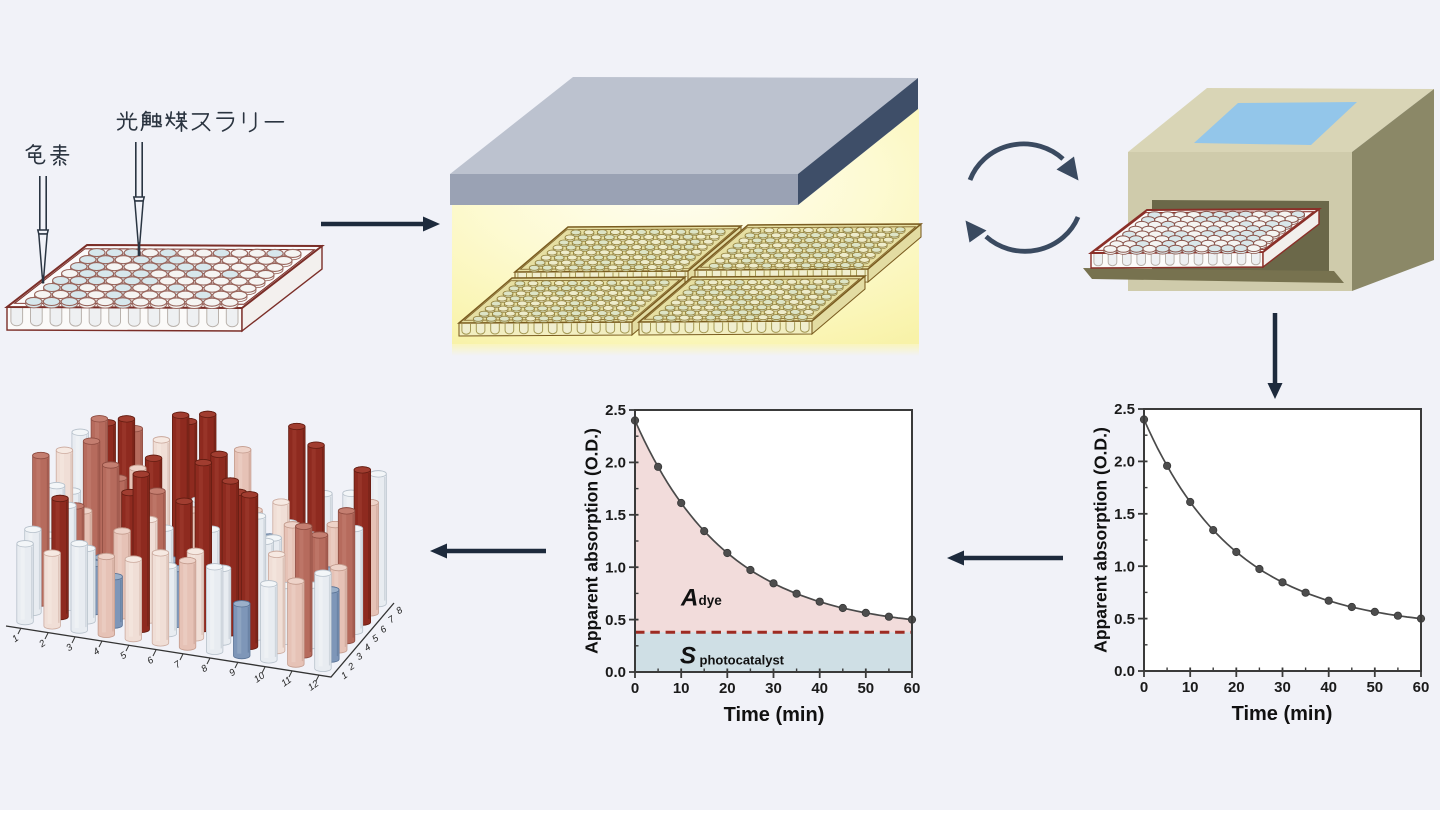 This screenshot has width=1440, height=815. I want to click on svg-text: A, so click(689, 598).